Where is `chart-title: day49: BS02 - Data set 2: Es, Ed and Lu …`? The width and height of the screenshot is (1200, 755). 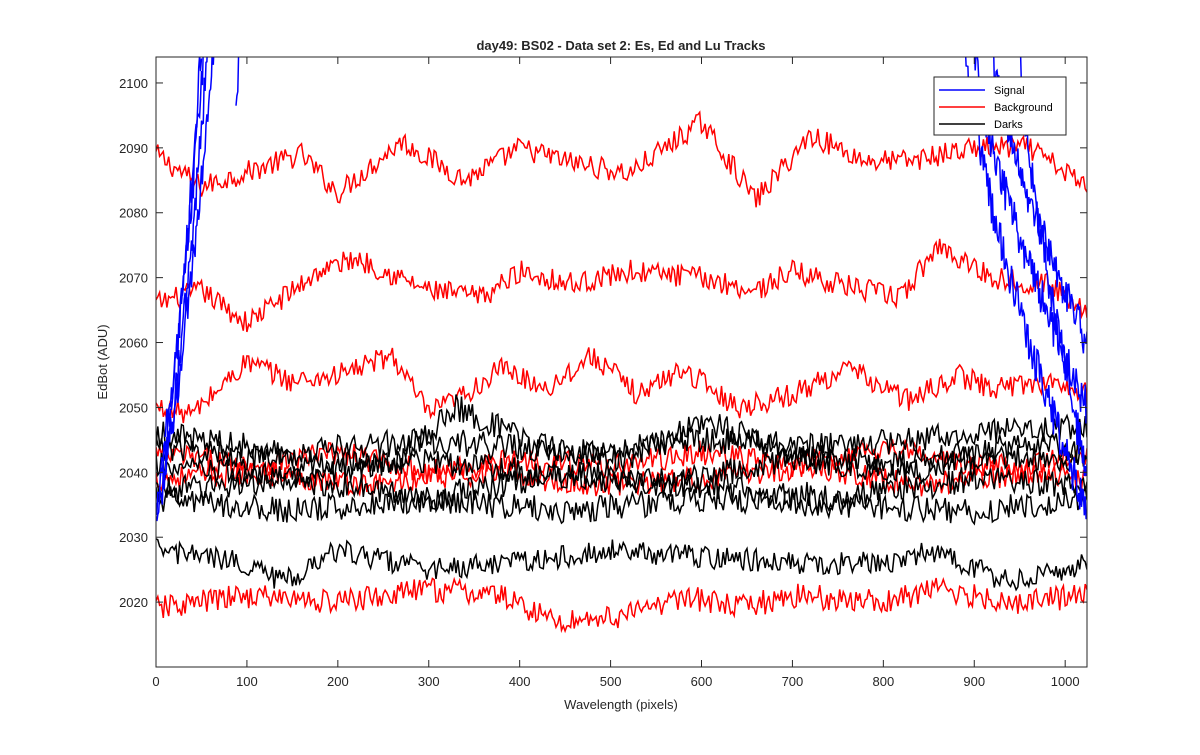 chart-title: day49: BS02 - Data set 2: Es, Ed and Lu … is located at coordinates (620, 45).